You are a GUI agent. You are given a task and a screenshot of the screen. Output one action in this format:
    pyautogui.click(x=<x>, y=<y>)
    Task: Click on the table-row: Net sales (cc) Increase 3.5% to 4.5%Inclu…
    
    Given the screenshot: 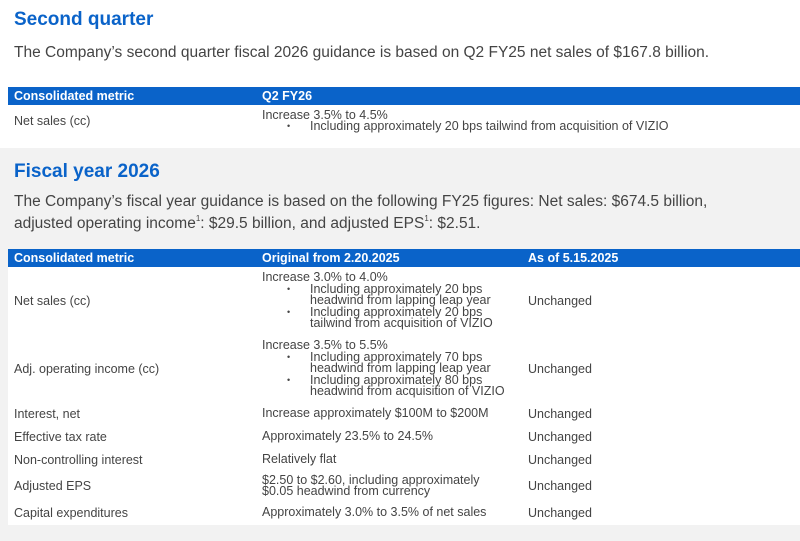 What is the action you would take?
    pyautogui.click(x=404, y=121)
    